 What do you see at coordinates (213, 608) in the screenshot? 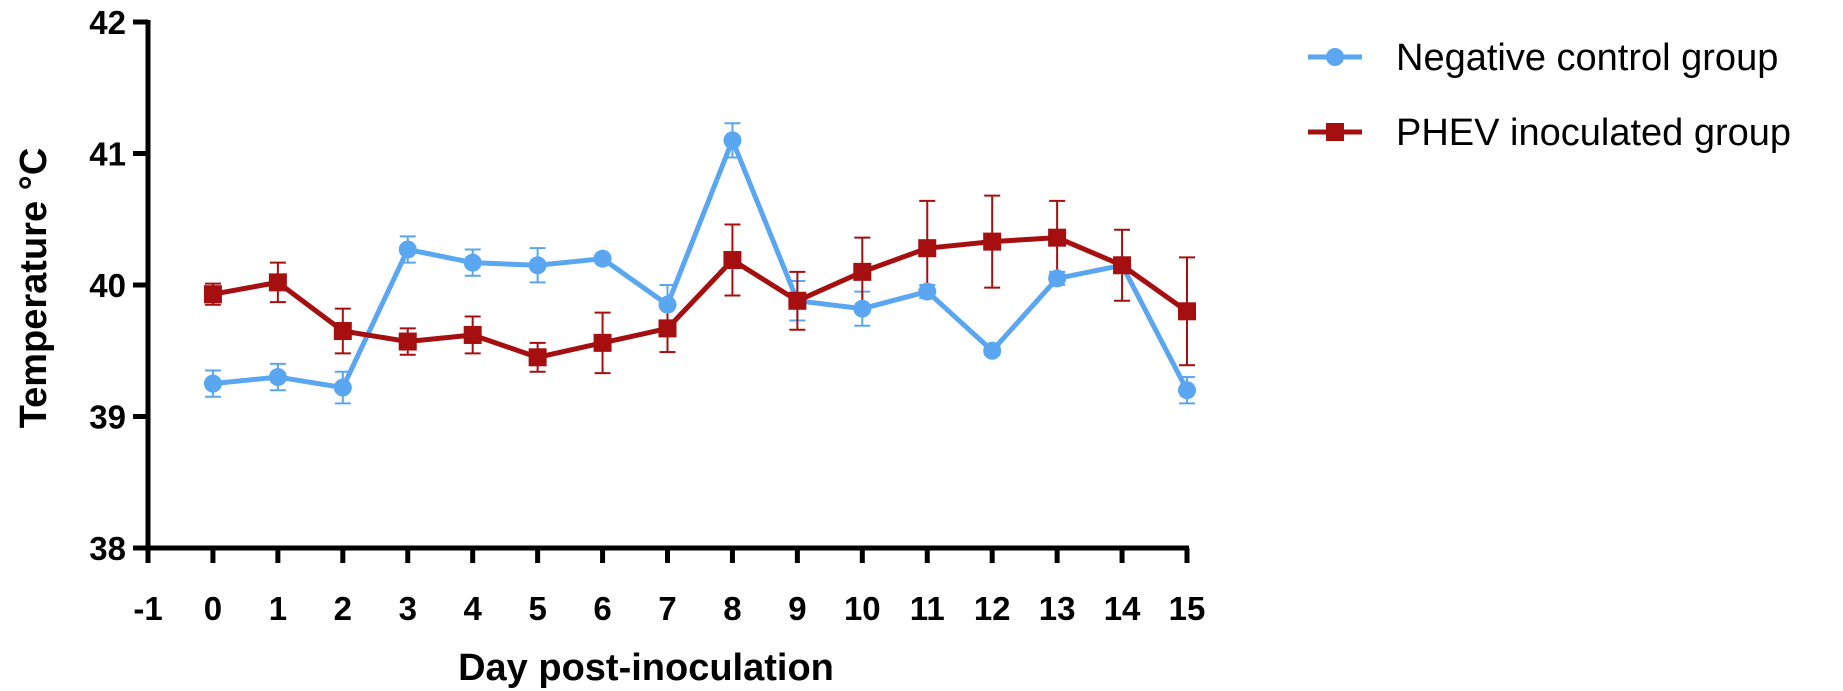
I see `x-tick-label: 0` at bounding box center [213, 608].